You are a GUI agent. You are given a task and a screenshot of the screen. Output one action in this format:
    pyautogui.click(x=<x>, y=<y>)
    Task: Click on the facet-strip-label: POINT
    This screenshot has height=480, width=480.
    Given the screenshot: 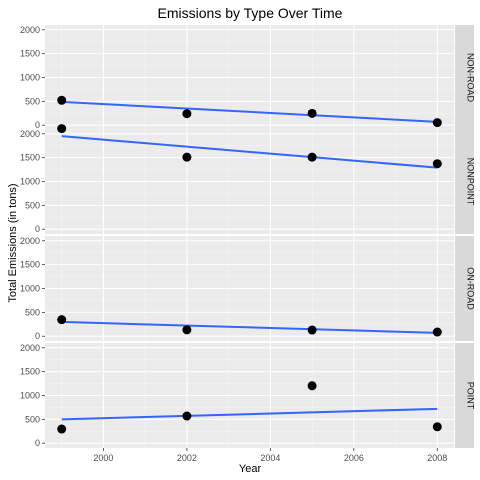 What is the action you would take?
    pyautogui.click(x=471, y=396)
    